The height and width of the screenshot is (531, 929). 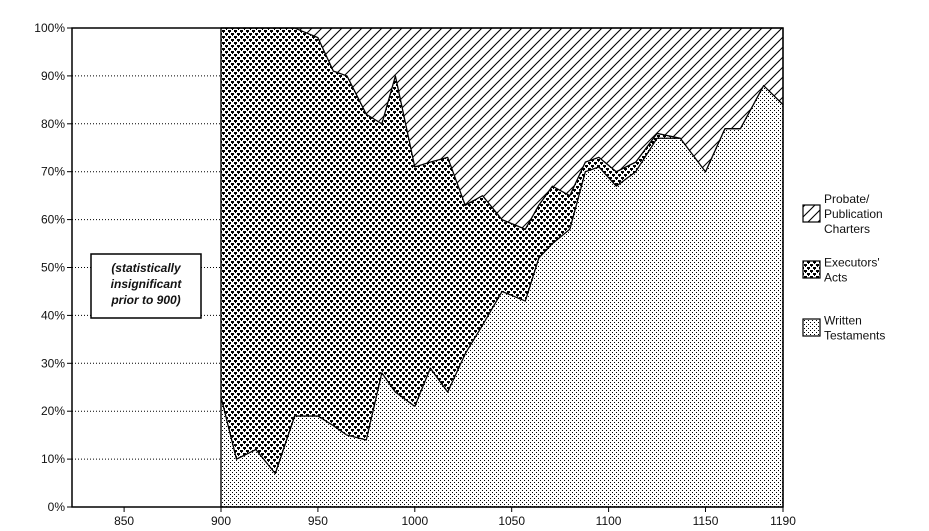 What do you see at coordinates (53, 315) in the screenshot?
I see `y-tick-label: 40%` at bounding box center [53, 315].